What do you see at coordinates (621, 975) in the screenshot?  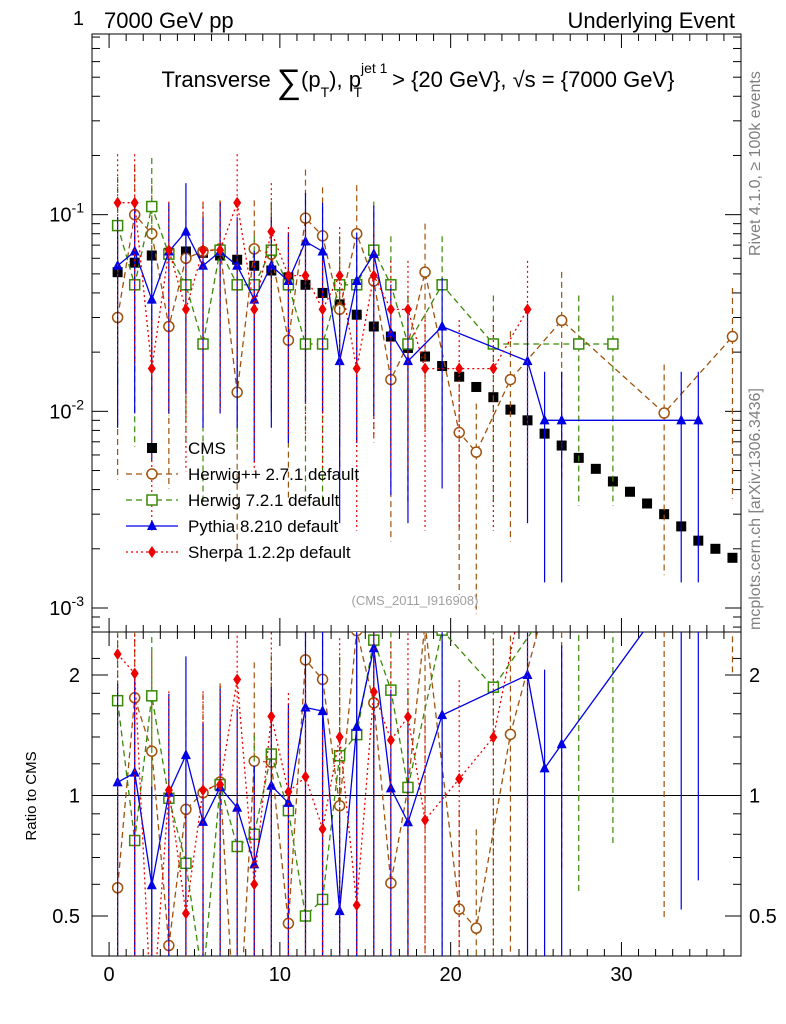 I see `x-tick-label: 30` at bounding box center [621, 975].